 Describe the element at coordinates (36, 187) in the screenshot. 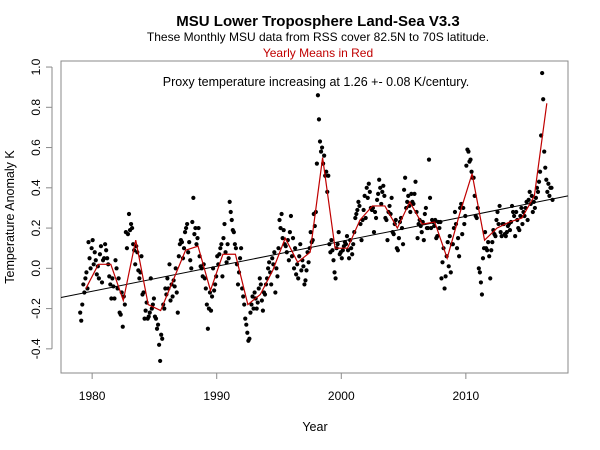

I see `y-tick-label: 0.4` at that location.